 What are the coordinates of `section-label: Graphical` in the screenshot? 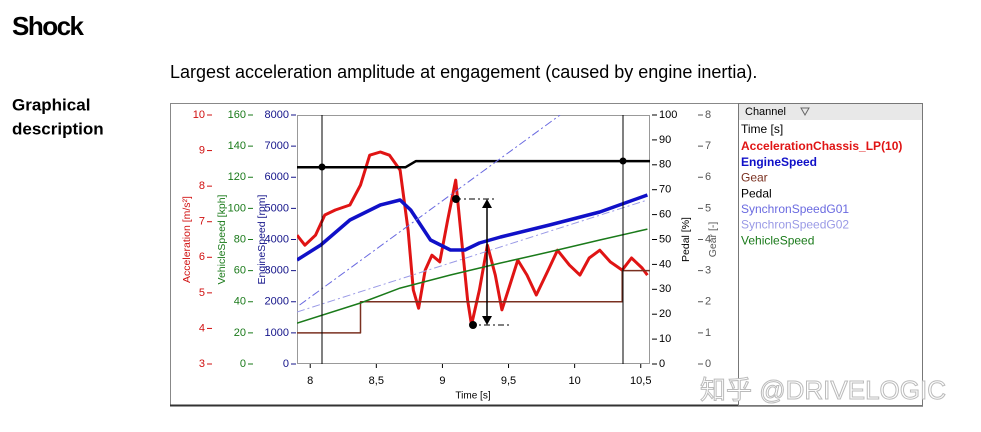 It's located at (51, 104).